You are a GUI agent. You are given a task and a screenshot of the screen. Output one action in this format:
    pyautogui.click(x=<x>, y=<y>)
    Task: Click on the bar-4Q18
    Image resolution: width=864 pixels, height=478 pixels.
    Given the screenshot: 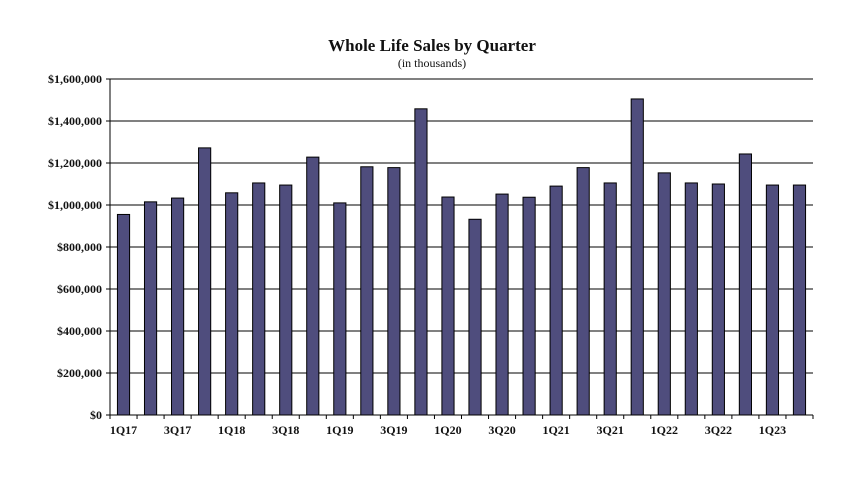 What is the action you would take?
    pyautogui.click(x=313, y=286)
    